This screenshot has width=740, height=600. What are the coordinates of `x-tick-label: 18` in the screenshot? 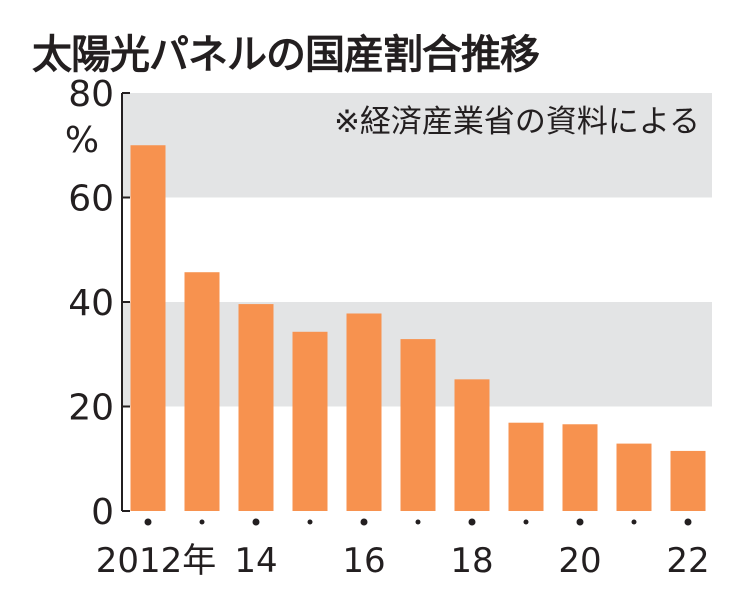 It's located at (471, 561).